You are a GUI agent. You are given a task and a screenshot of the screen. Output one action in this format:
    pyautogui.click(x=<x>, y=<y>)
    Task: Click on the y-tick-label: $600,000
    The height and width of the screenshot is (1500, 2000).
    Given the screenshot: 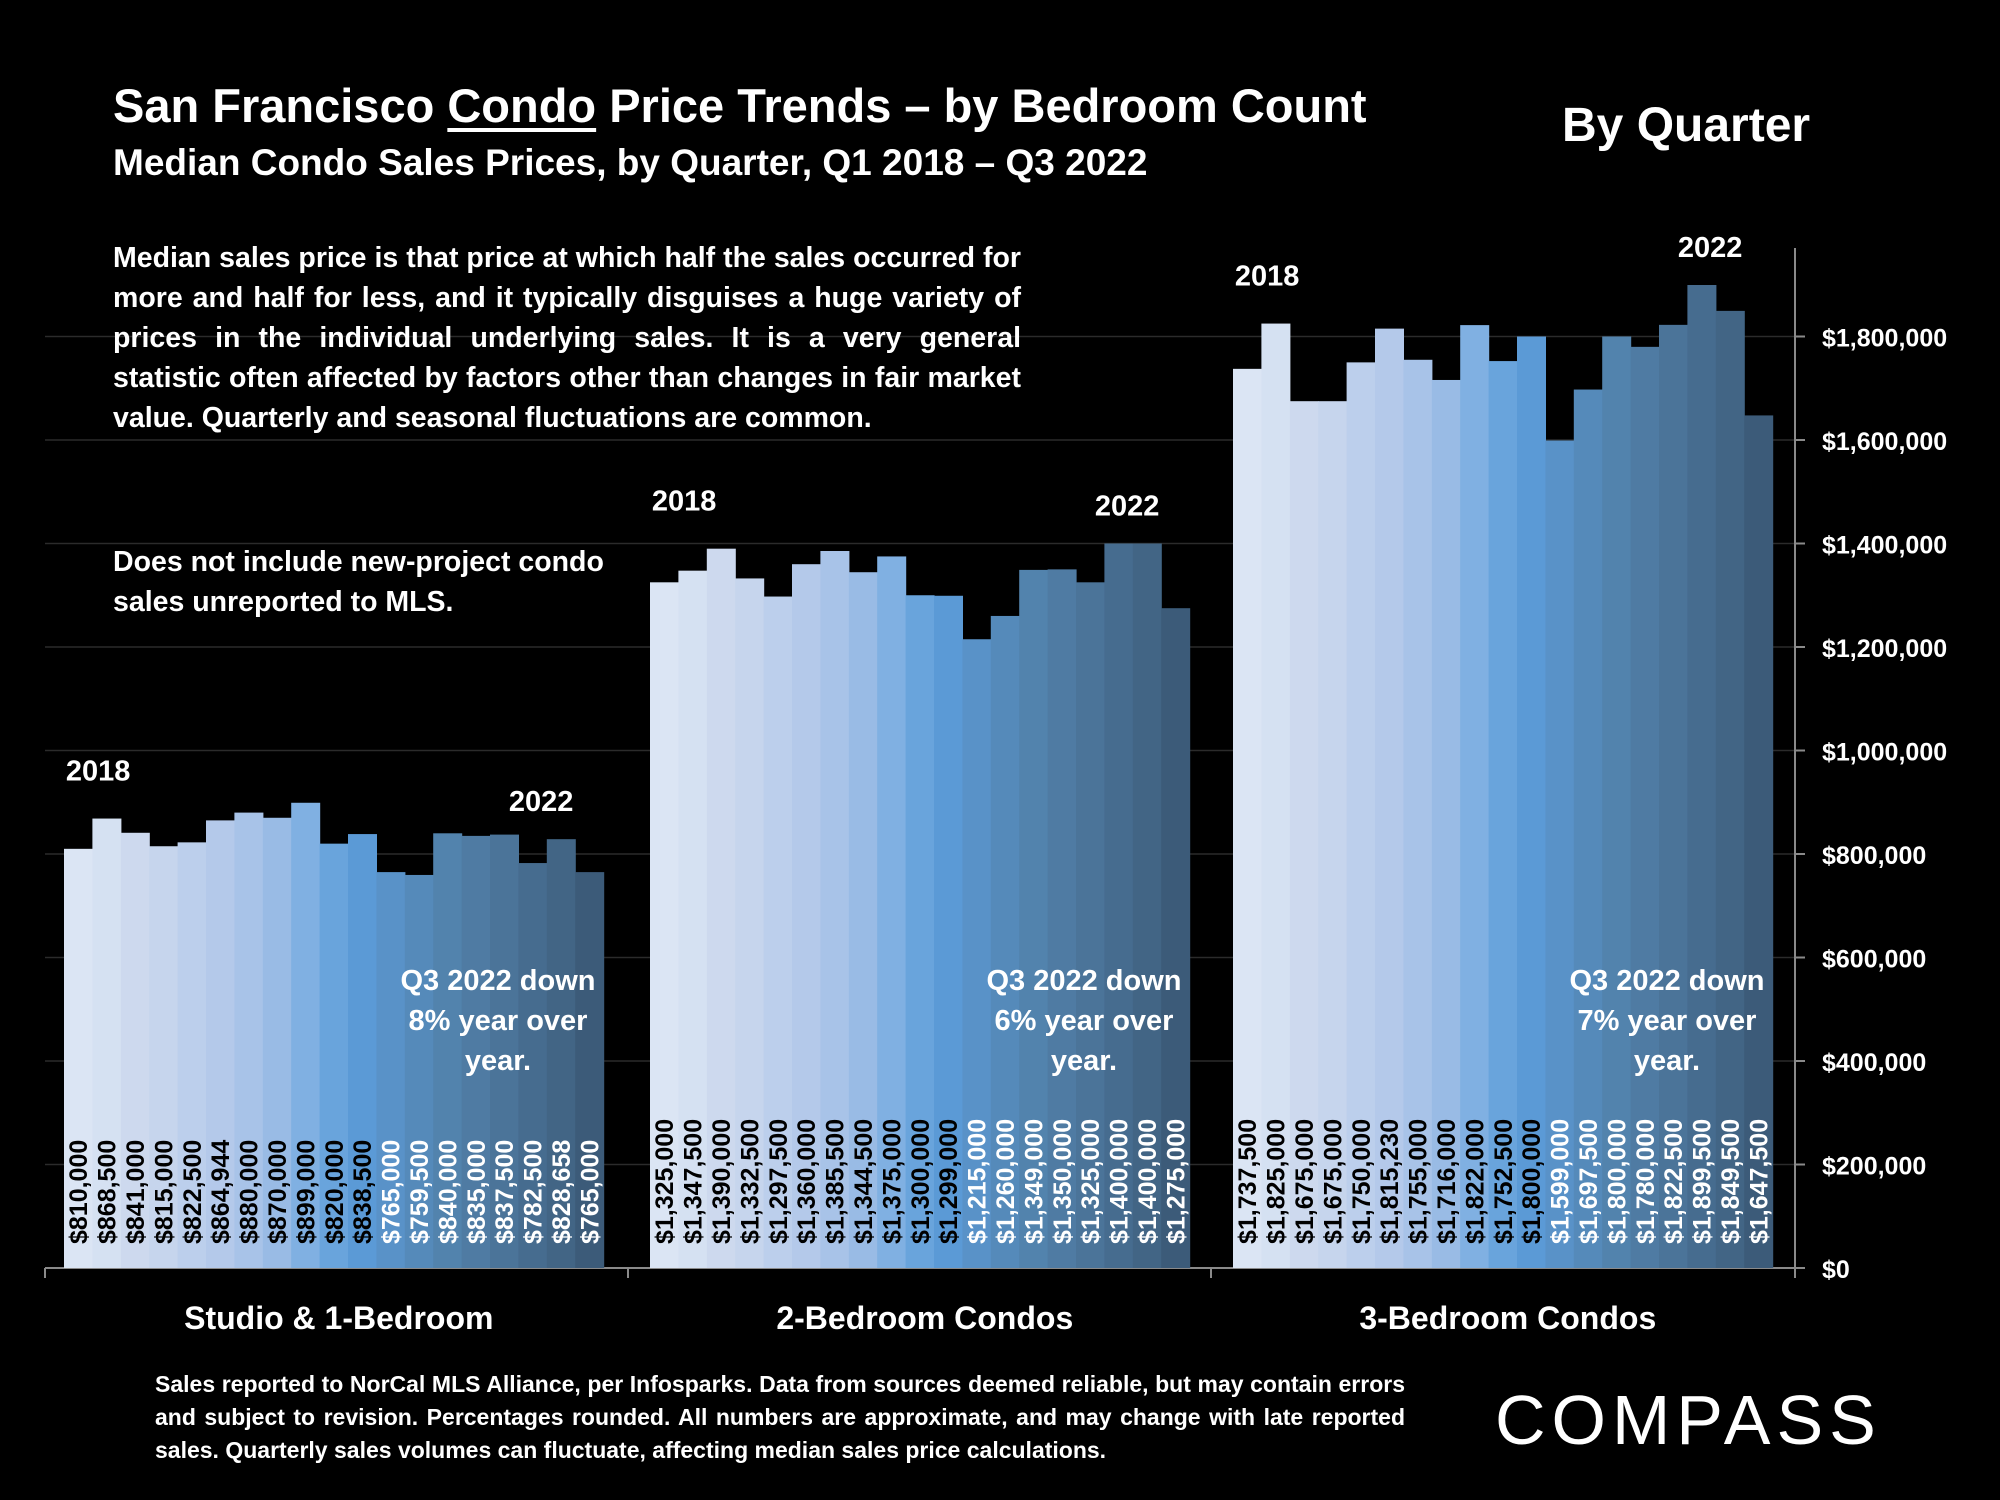 What is the action you would take?
    pyautogui.click(x=1874, y=960)
    